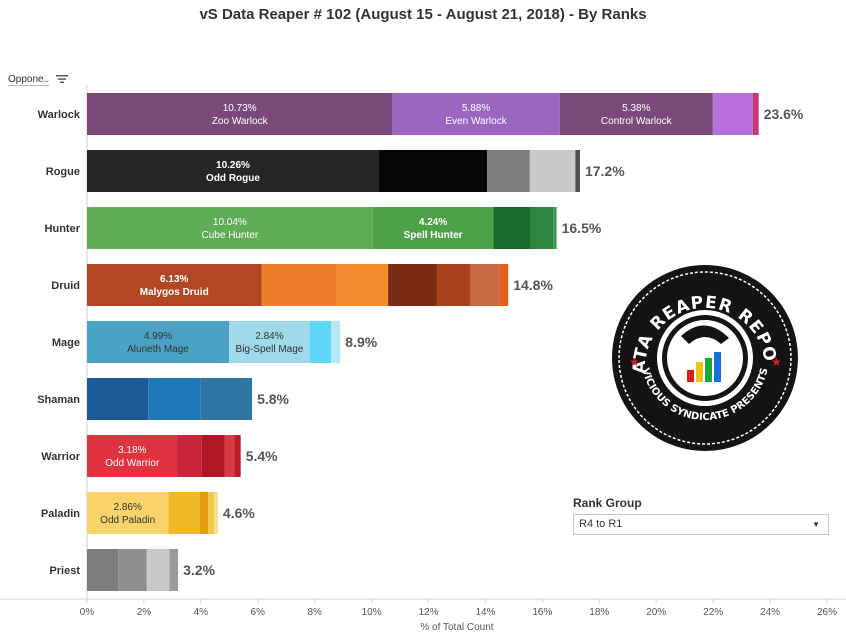  I want to click on x-tick-label: 6%, so click(258, 612).